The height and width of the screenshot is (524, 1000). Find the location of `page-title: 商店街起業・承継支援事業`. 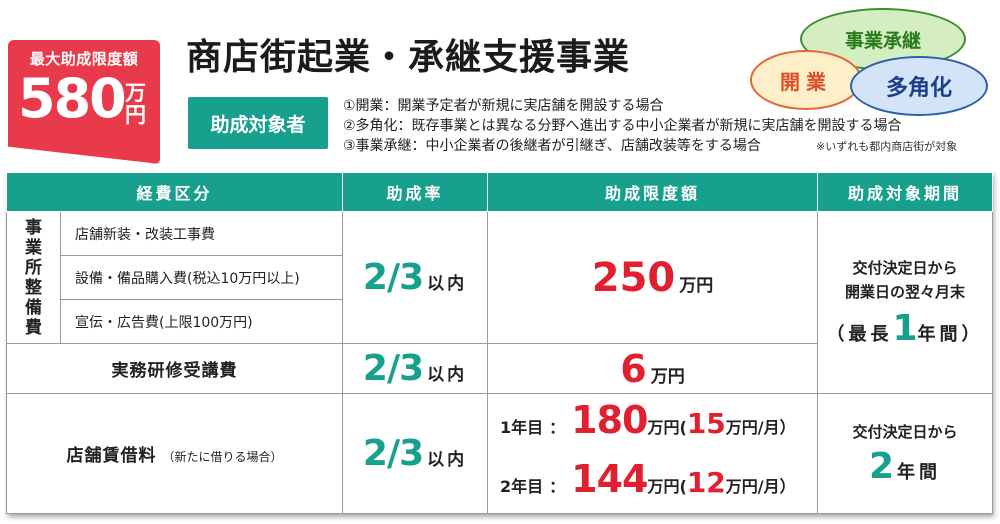

page-title: 商店街起業・承継支援事業 is located at coordinates (408, 57).